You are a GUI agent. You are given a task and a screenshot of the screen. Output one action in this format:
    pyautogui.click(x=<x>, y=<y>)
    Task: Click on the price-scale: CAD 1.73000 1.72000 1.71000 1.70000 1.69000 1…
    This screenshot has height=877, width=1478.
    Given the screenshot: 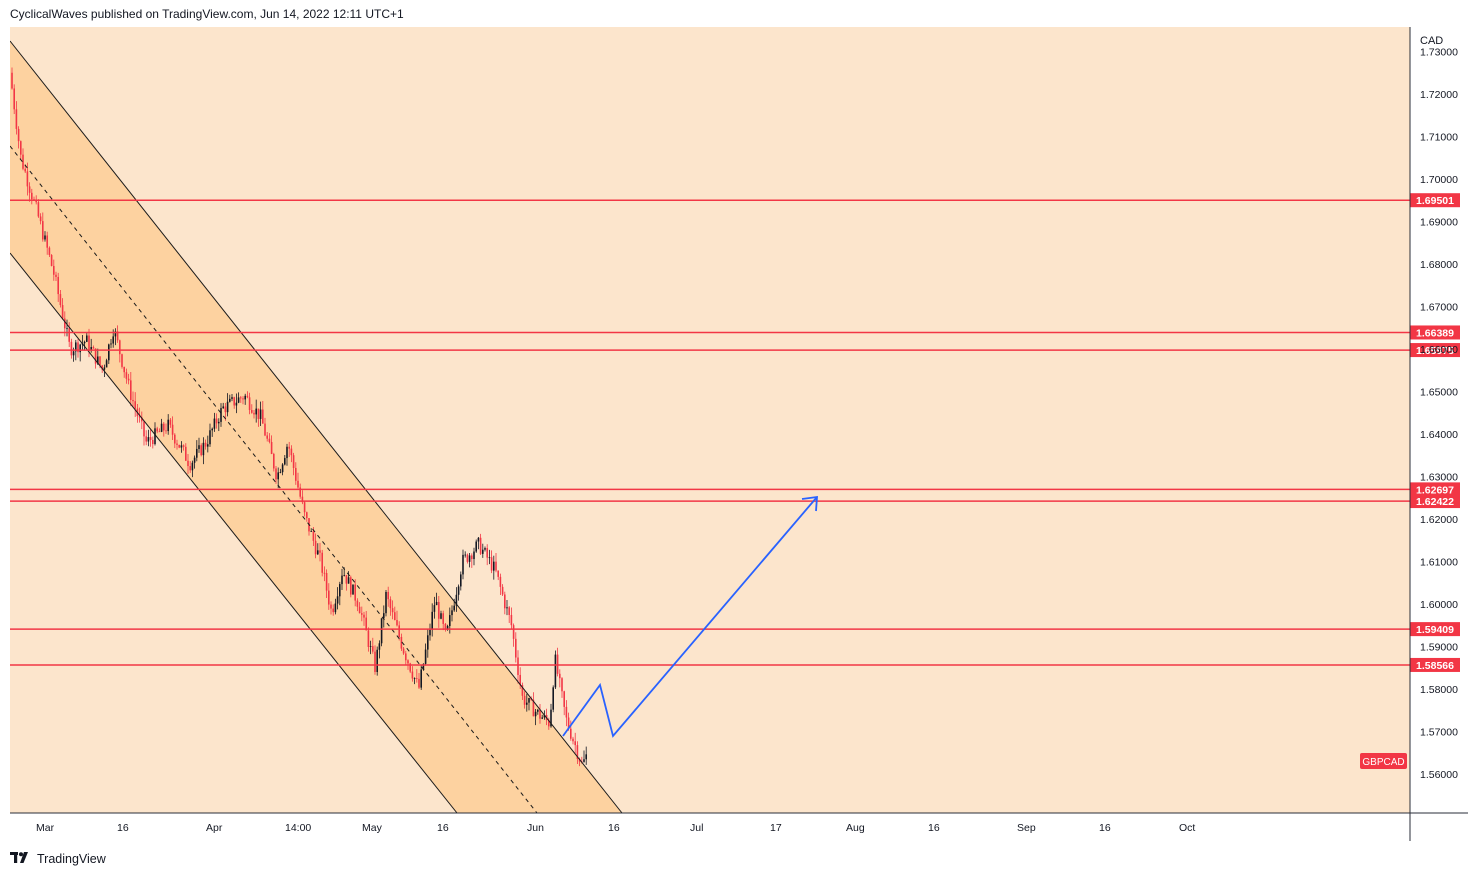 What is the action you would take?
    pyautogui.click(x=1439, y=408)
    